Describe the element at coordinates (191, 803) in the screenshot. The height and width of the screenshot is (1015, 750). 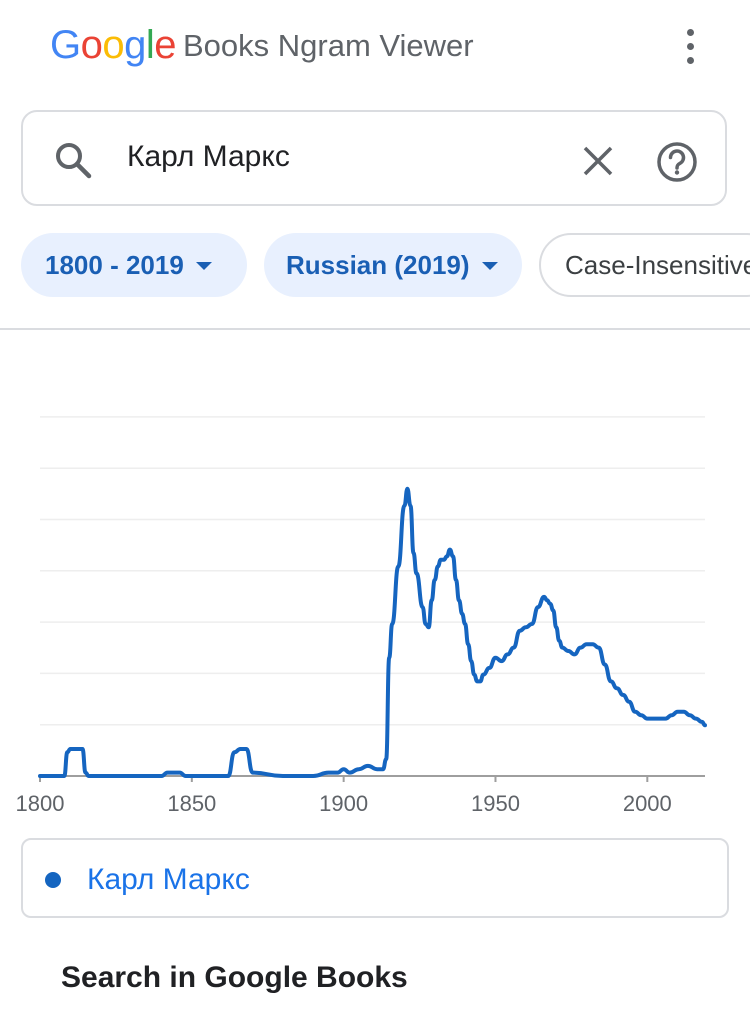
I see `x-tick-label: 1850` at that location.